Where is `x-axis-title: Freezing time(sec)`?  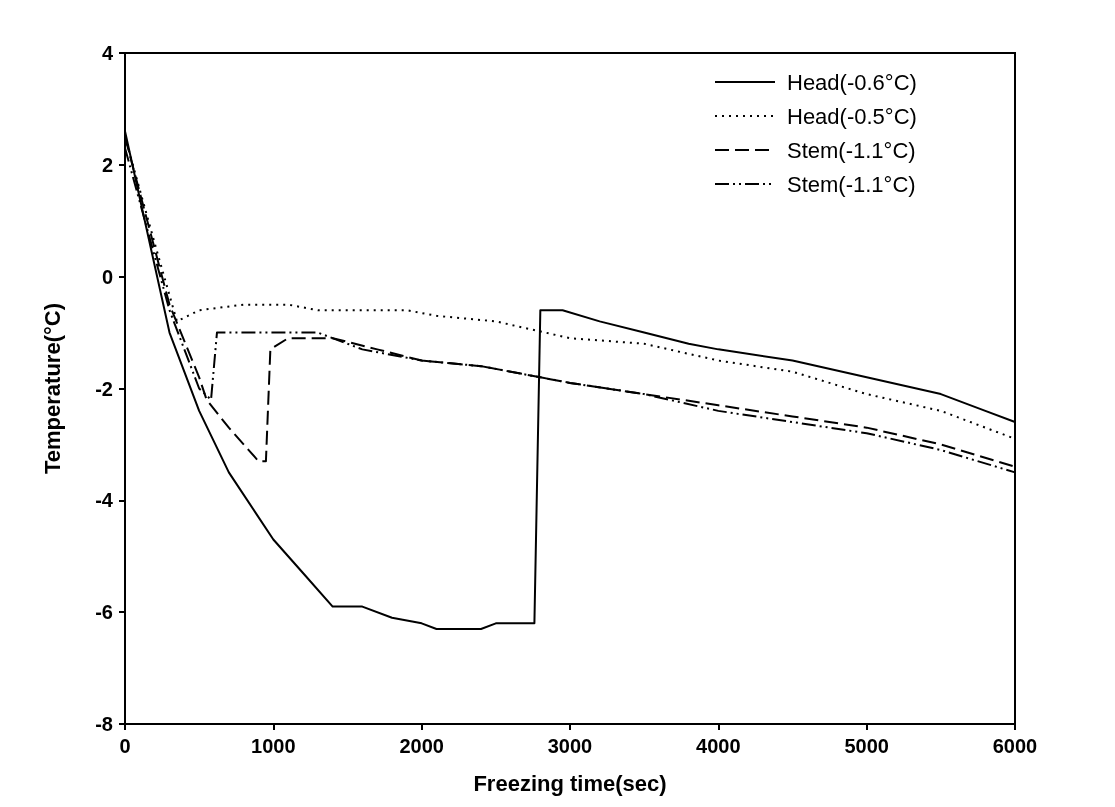 x-axis-title: Freezing time(sec) is located at coordinates (570, 783).